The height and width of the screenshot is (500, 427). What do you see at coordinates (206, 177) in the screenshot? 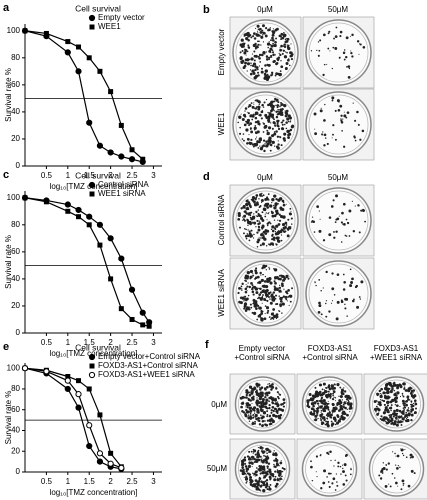
I see `panel-letter: d` at bounding box center [206, 177].